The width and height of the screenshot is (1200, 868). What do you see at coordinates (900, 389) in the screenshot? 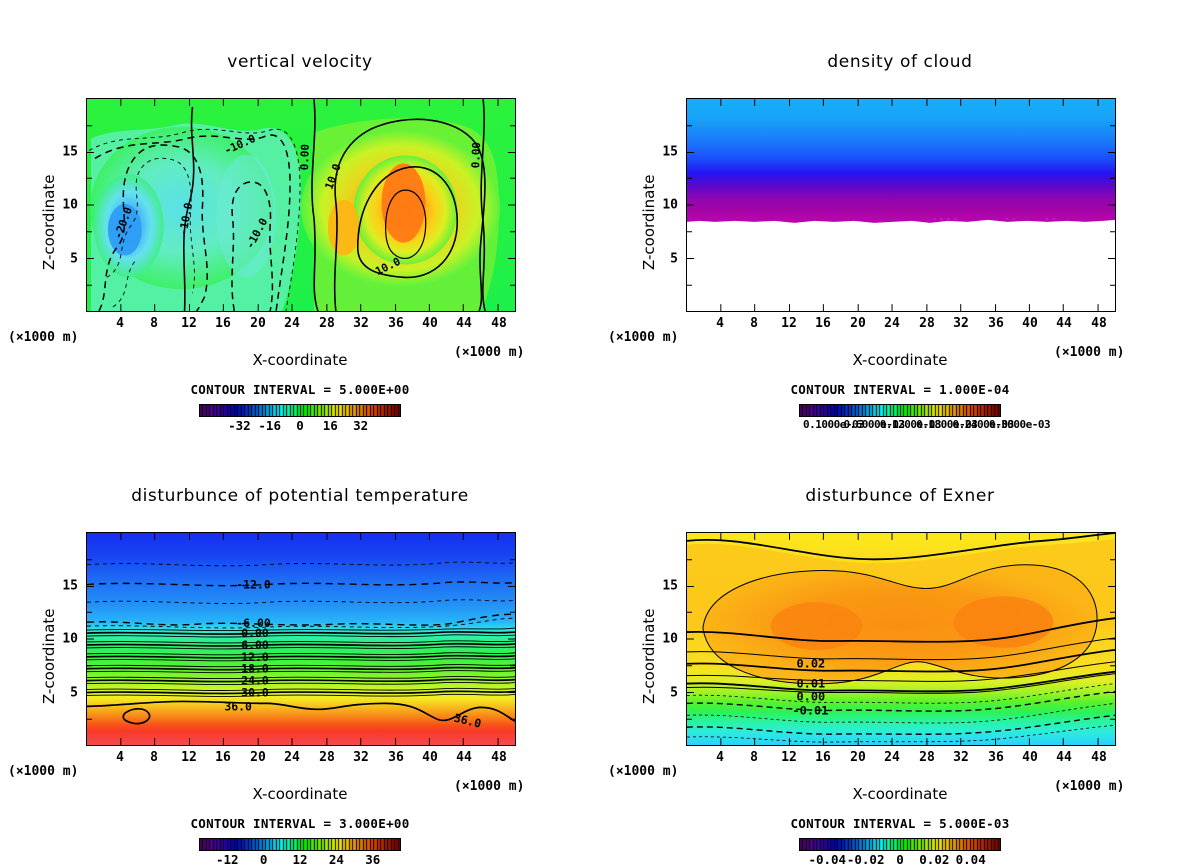
I see `contour-interval-label: CONTOUR INTERVAL = 1.000E-04` at bounding box center [900, 389].